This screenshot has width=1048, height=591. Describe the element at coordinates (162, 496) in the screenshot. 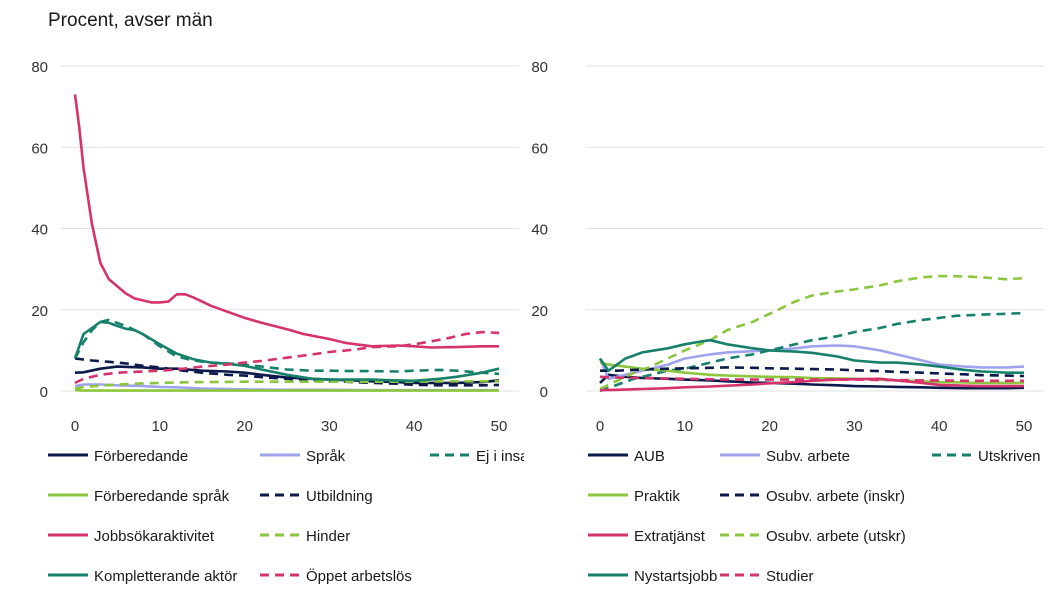

I see `legend-label: Förberedande språk` at that location.